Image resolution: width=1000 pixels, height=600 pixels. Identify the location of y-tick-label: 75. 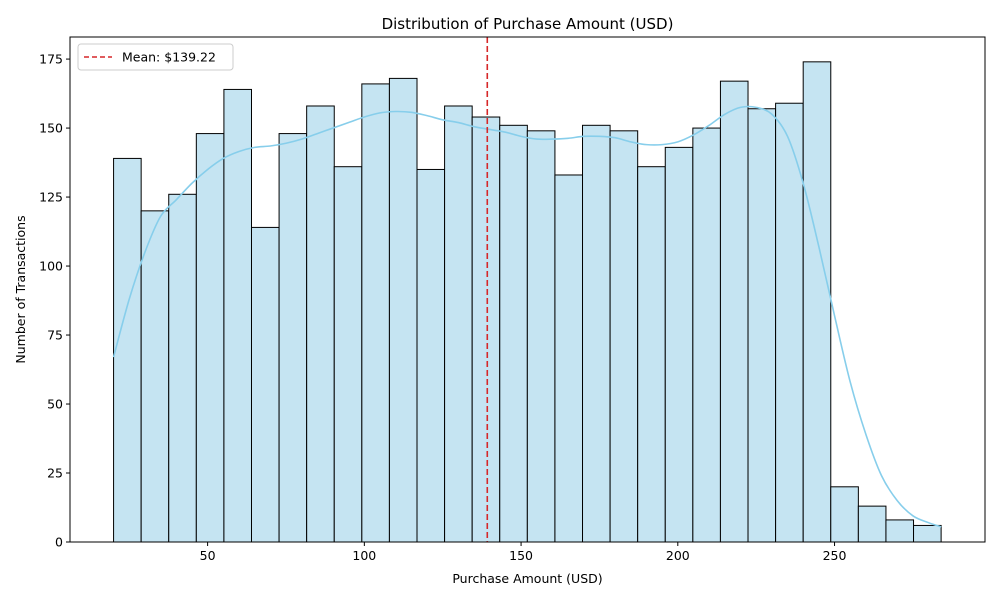
(55, 335).